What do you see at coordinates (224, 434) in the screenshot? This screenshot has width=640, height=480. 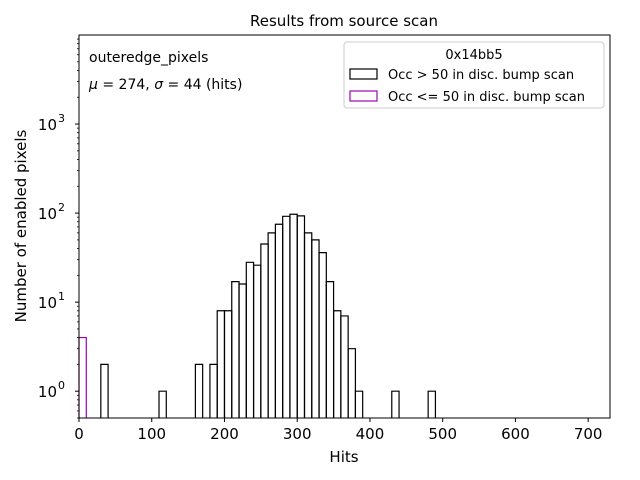 I see `x-tick-label: 200` at bounding box center [224, 434].